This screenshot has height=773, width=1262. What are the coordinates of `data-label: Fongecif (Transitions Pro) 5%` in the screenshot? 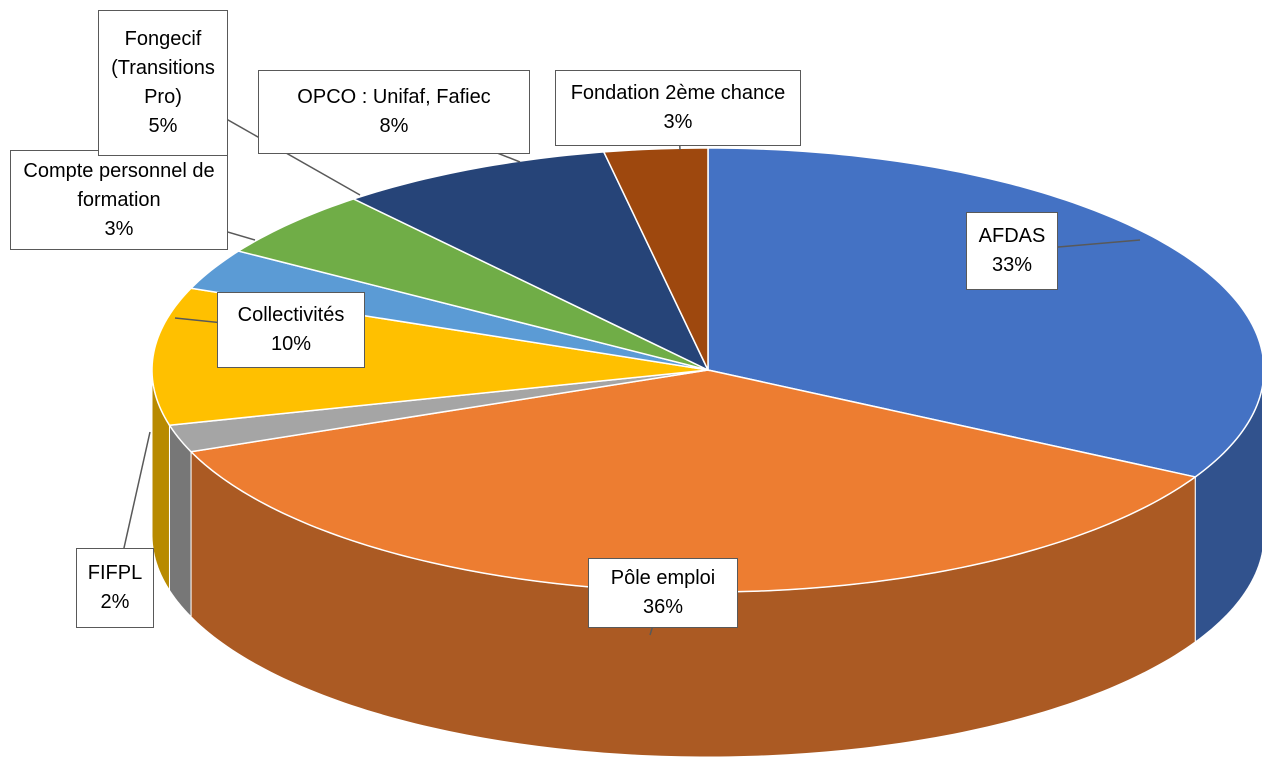 It's located at (163, 83).